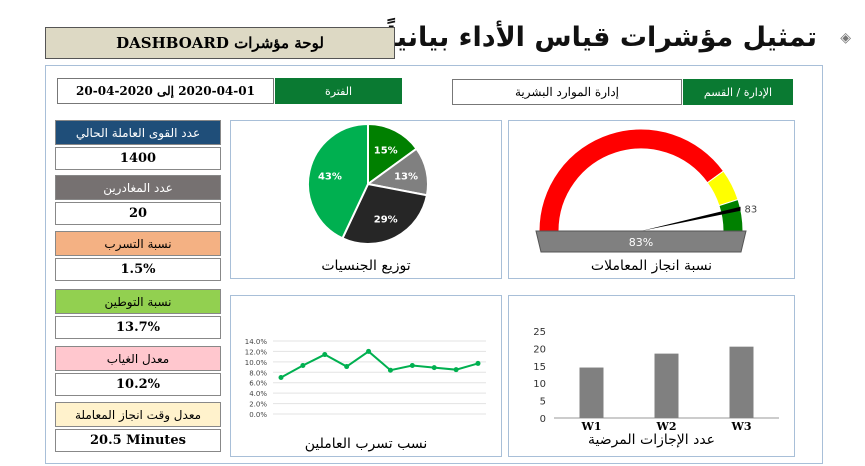 Image resolution: width=865 pixels, height=466 pixels. What do you see at coordinates (256, 352) in the screenshot?
I see `y-tick-label: 12.0%` at bounding box center [256, 352].